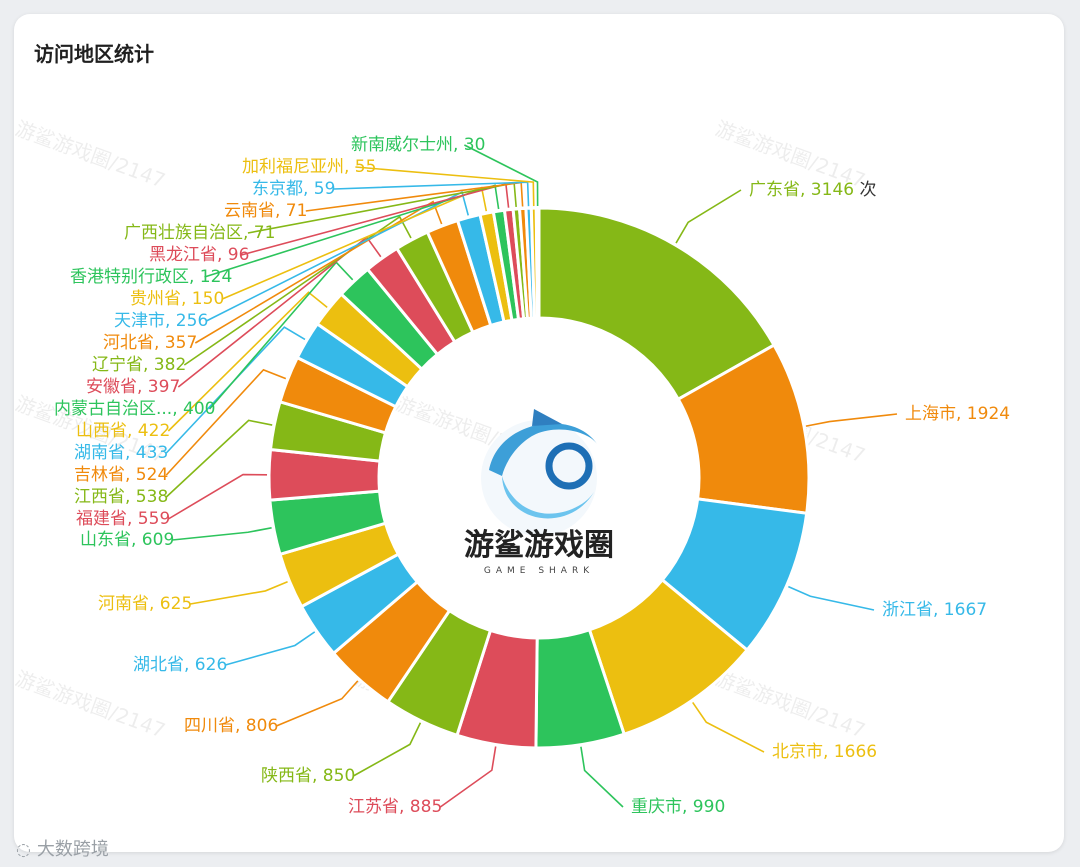 The height and width of the screenshot is (867, 1080). I want to click on slice-label-13: 吉林省, 524, so click(121, 475).